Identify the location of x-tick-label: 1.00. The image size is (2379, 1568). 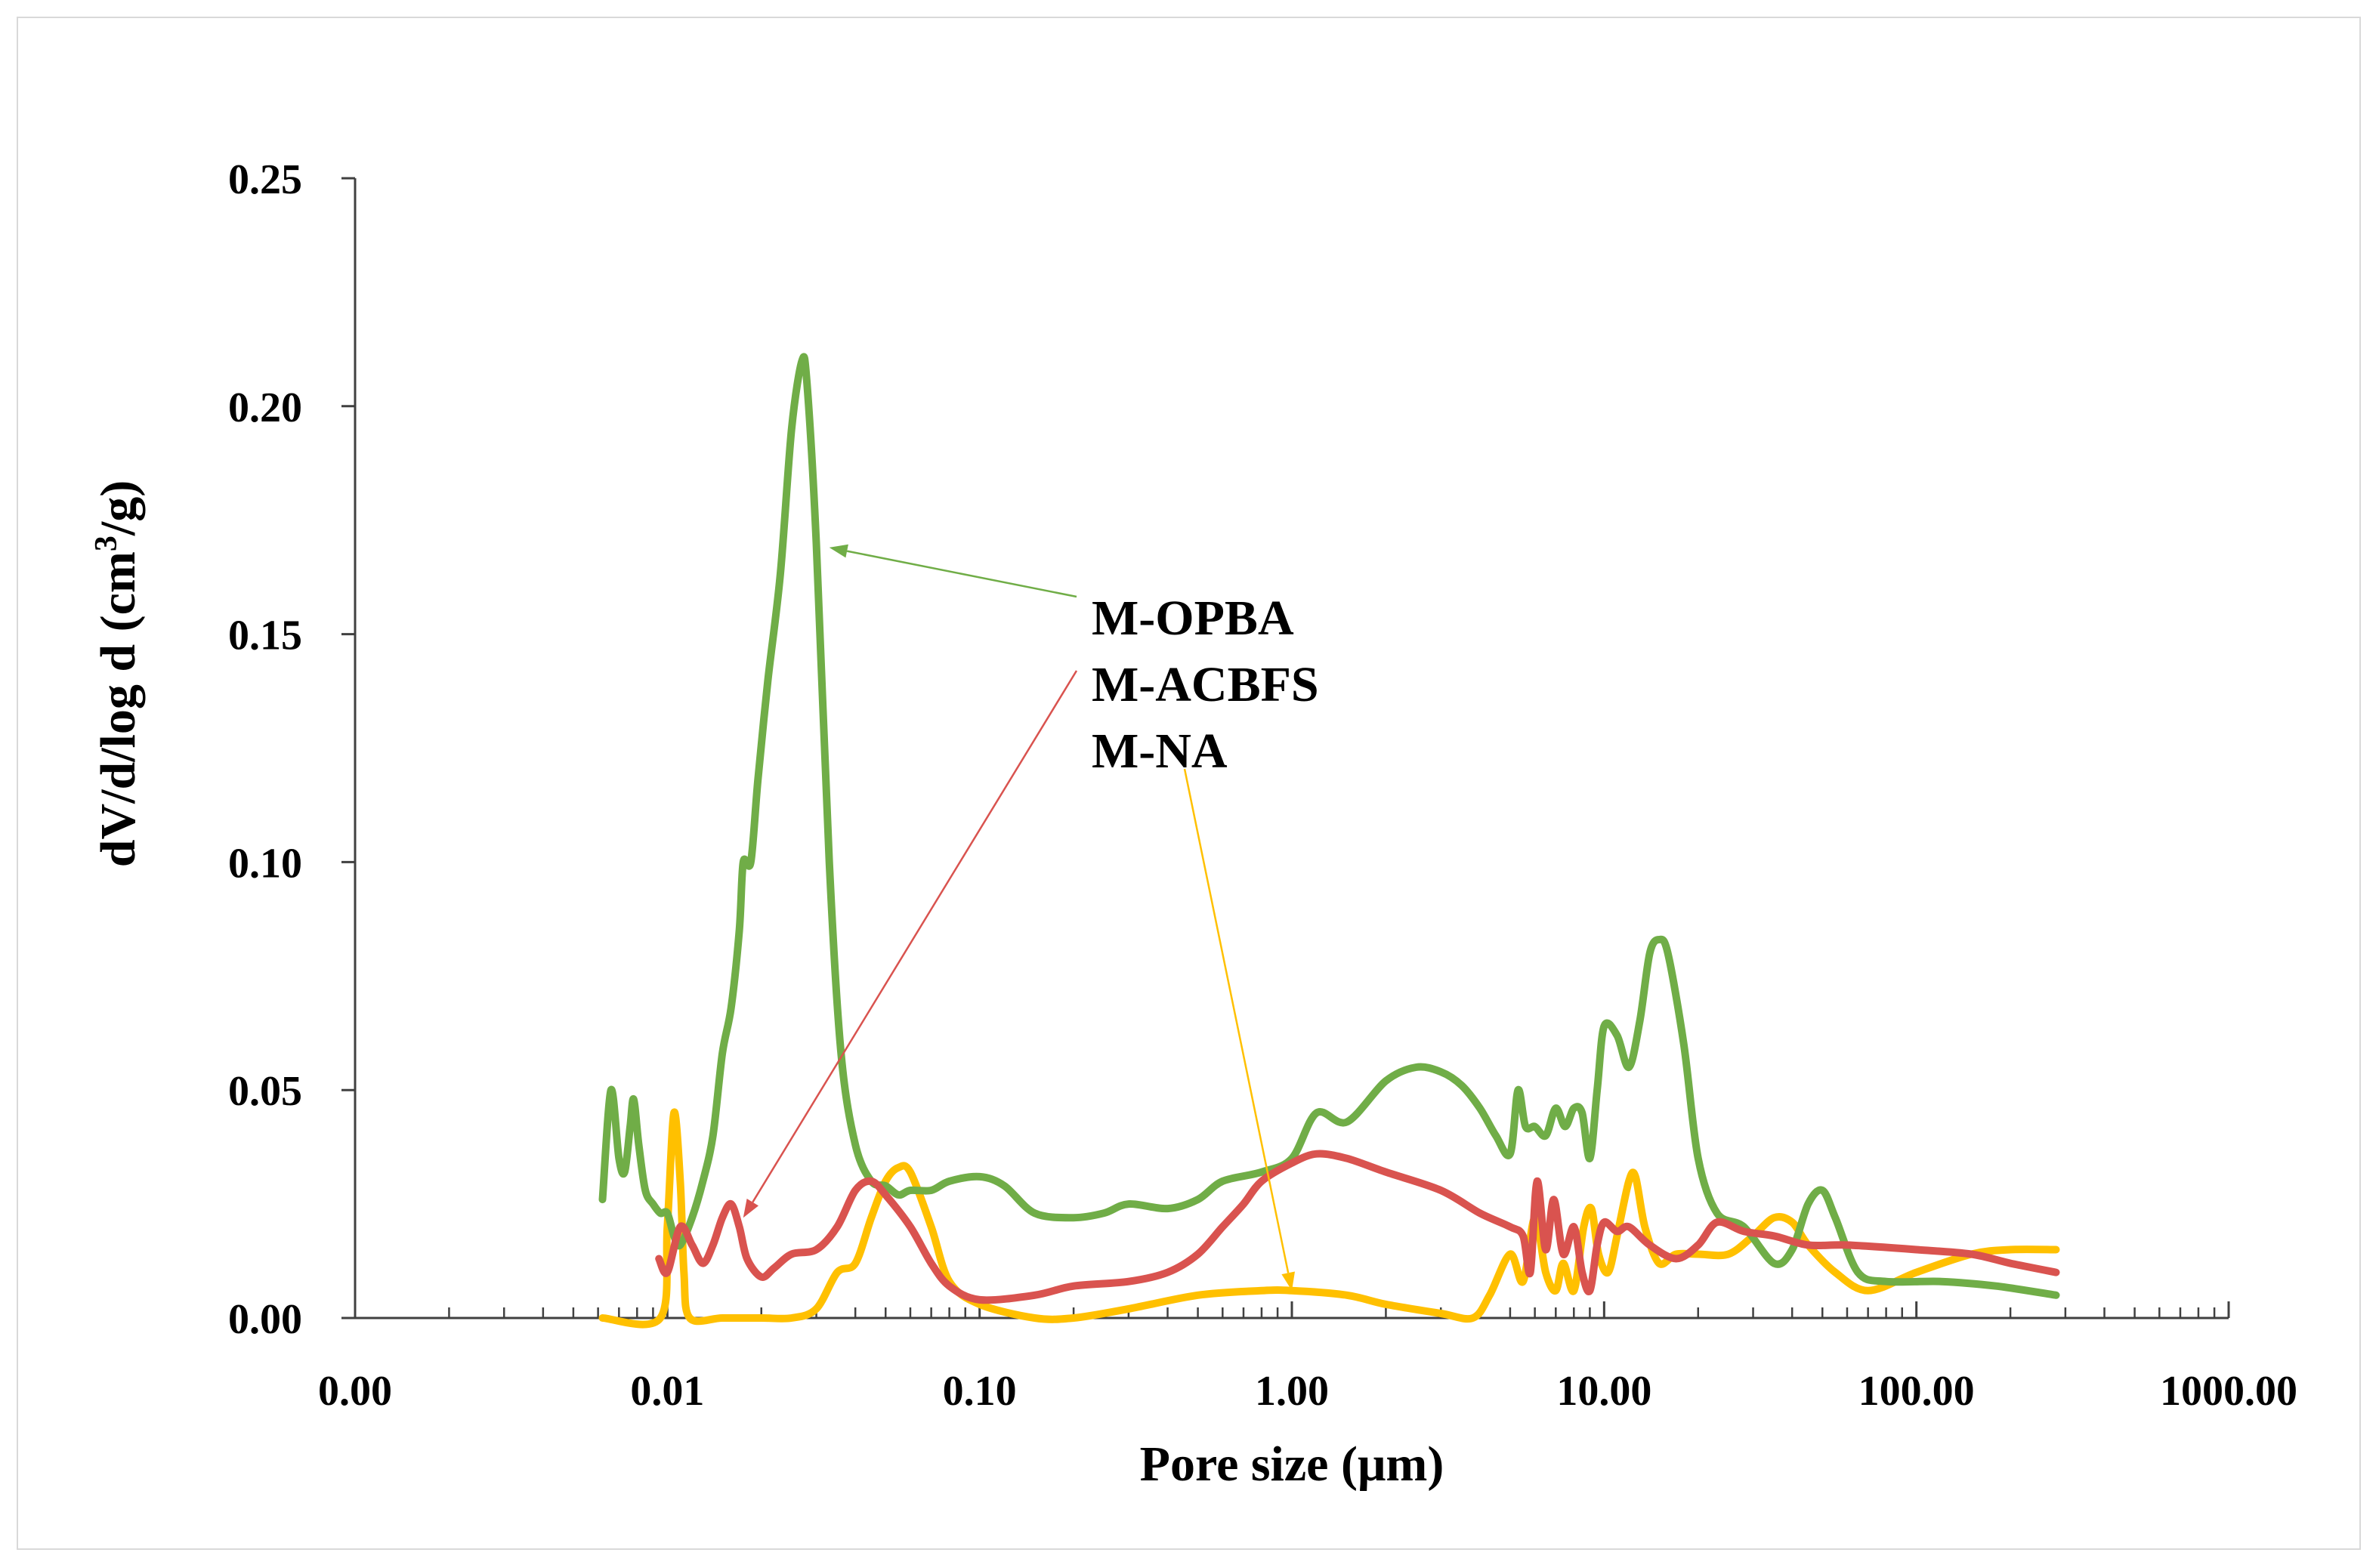
(1292, 1391).